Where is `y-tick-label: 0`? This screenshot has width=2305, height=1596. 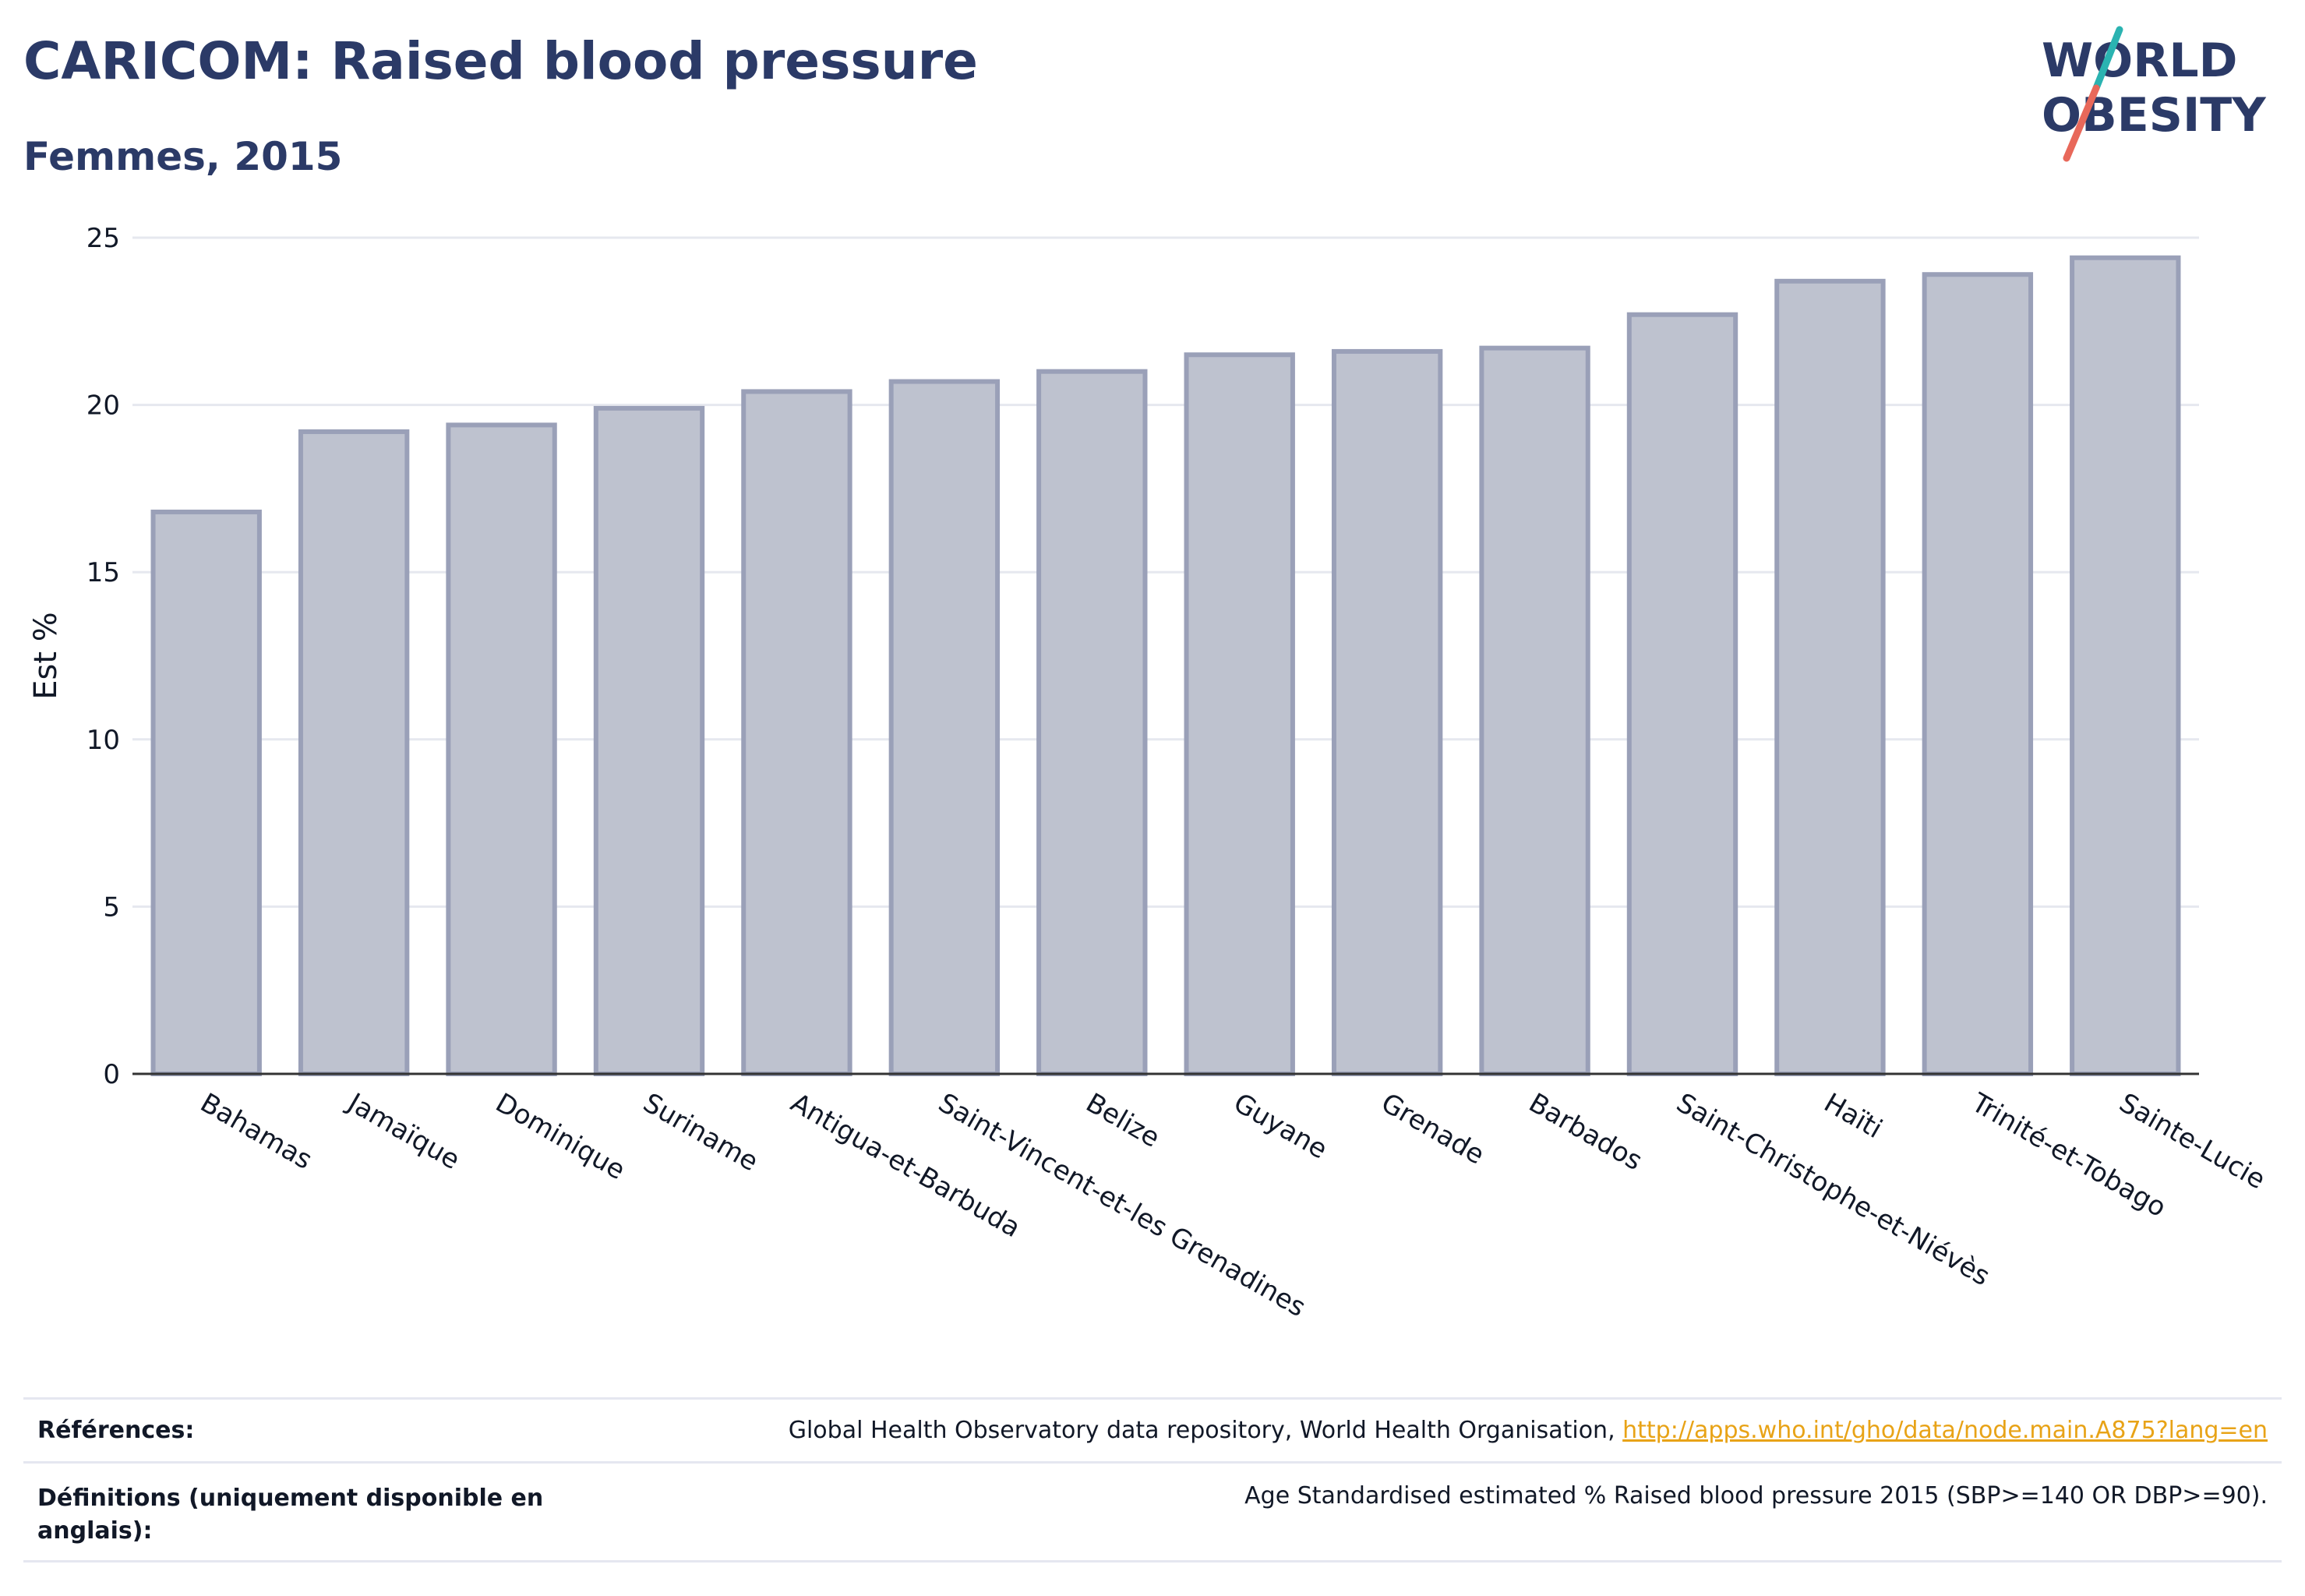 y-tick-label: 0 is located at coordinates (111, 1074).